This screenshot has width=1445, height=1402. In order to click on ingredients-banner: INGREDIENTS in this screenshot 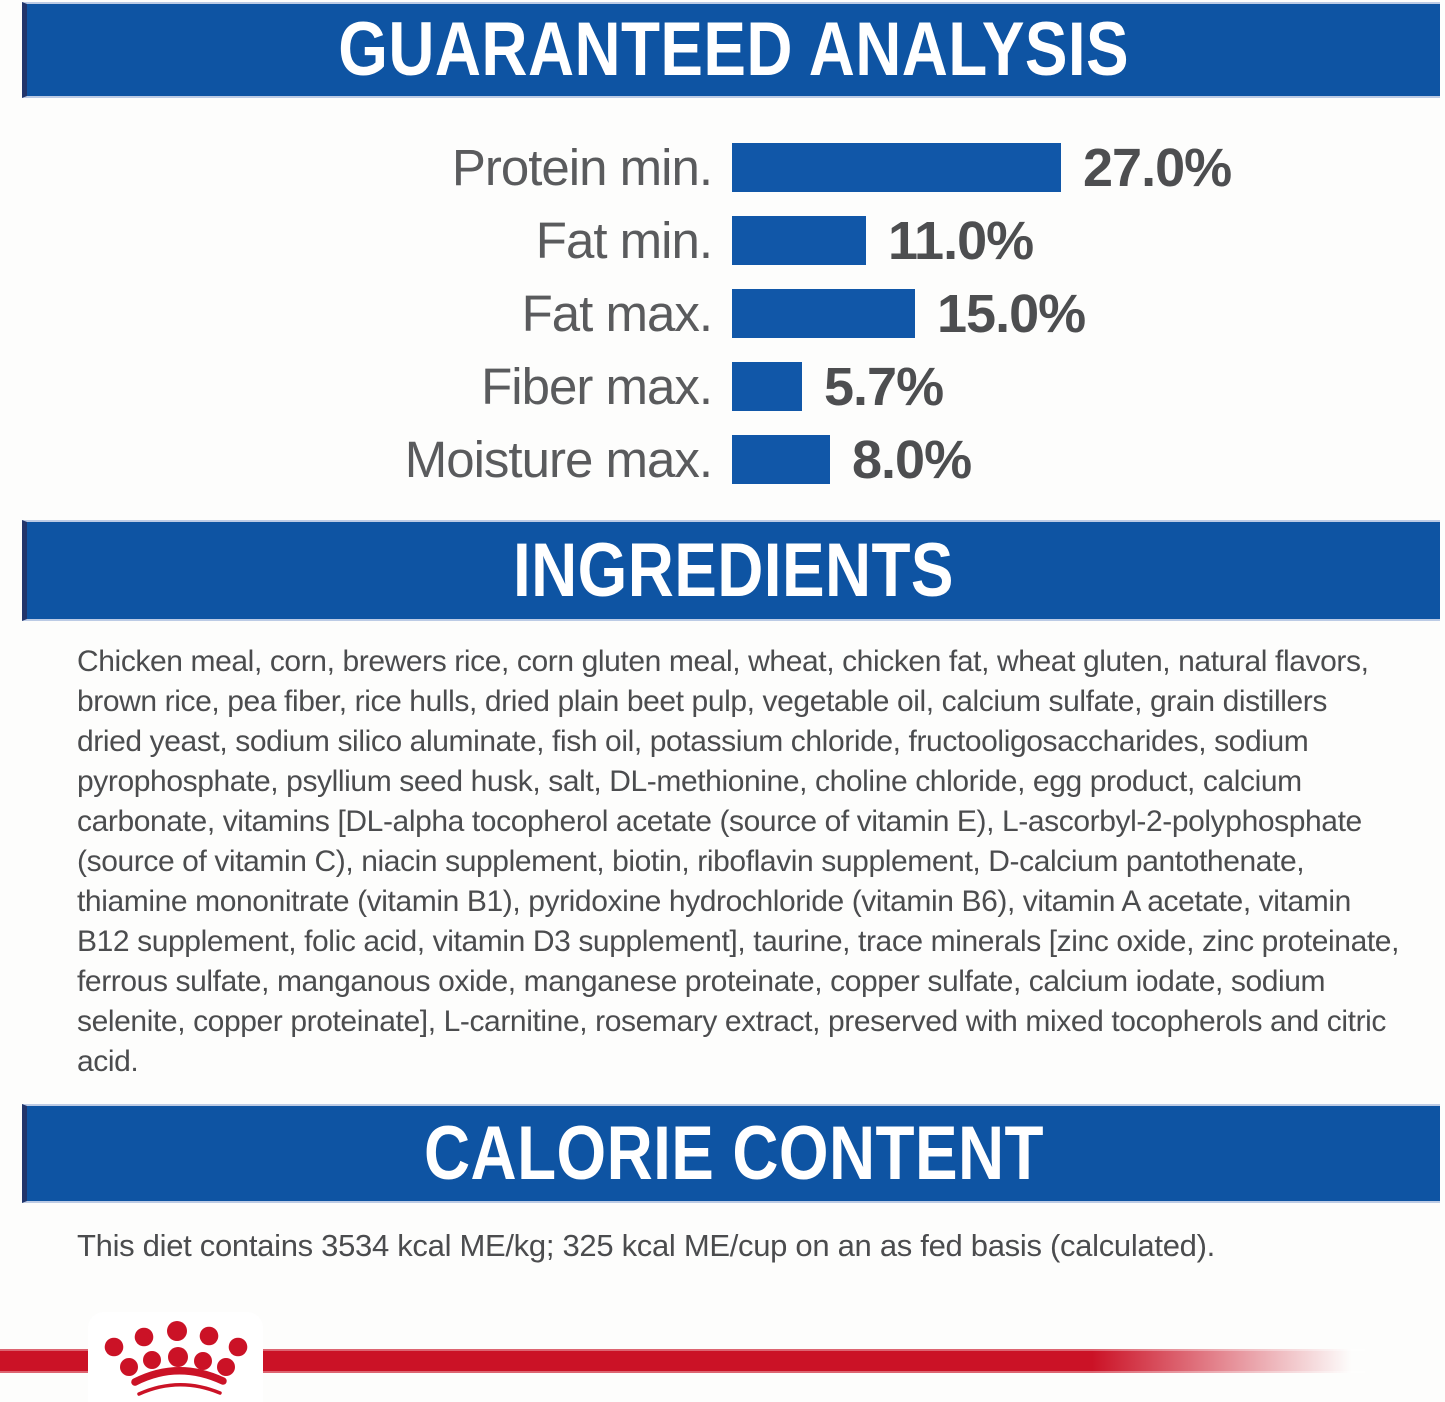, I will do `click(731, 570)`.